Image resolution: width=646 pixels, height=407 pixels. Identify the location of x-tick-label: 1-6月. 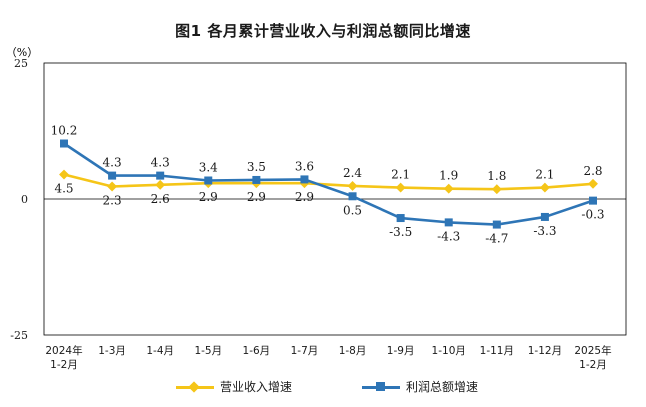
(257, 351).